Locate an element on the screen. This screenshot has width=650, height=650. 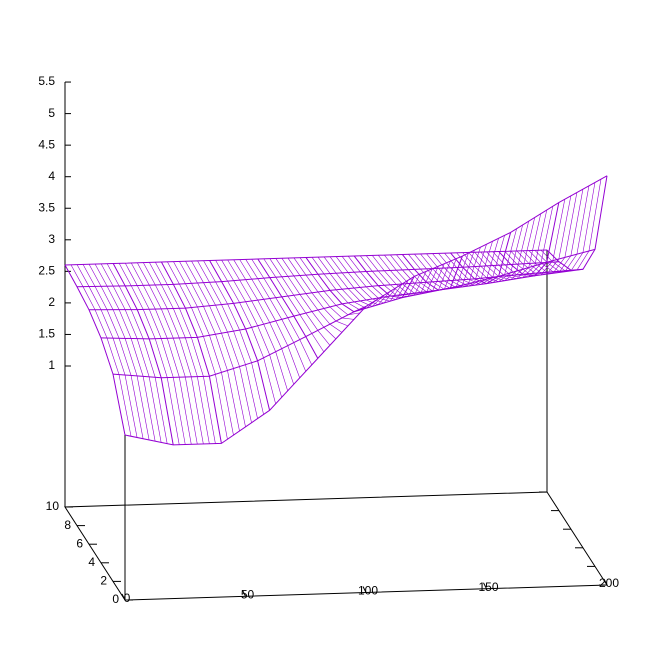
x-tick-label: 200 is located at coordinates (609, 583).